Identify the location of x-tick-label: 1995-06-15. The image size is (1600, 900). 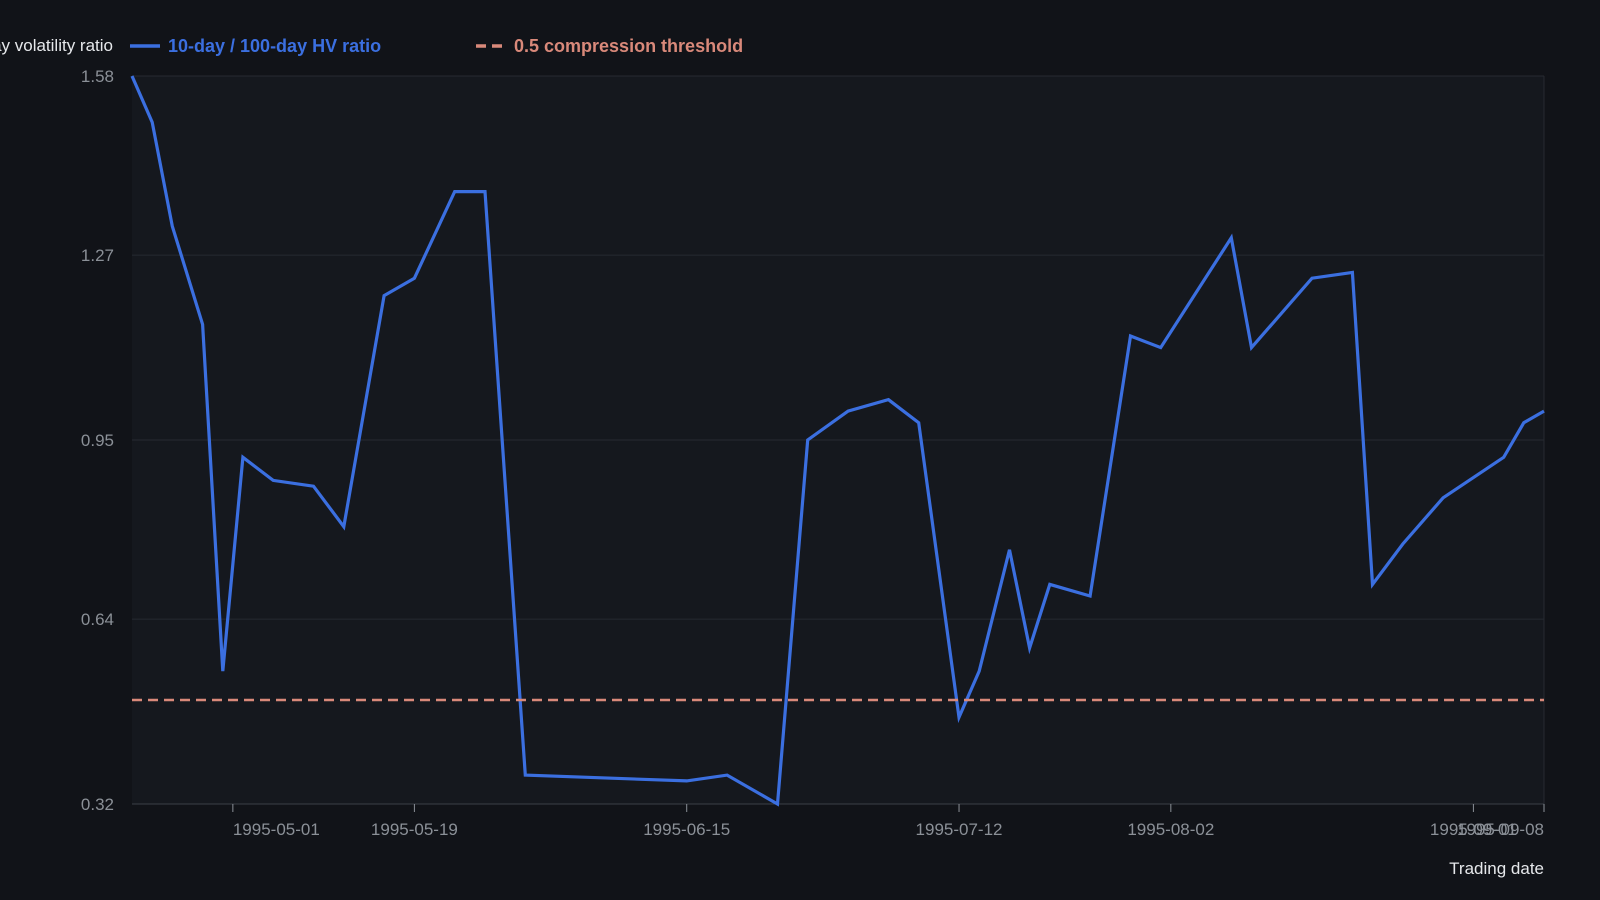
(686, 829).